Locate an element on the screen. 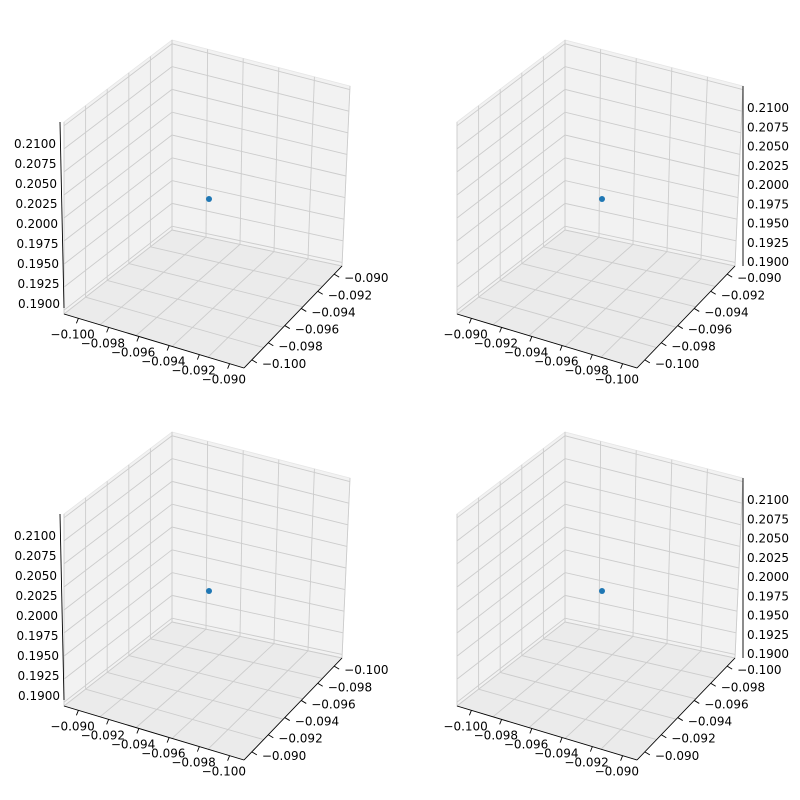 The height and width of the screenshot is (800, 800). z-tick-label: 0.1975 is located at coordinates (38, 244).